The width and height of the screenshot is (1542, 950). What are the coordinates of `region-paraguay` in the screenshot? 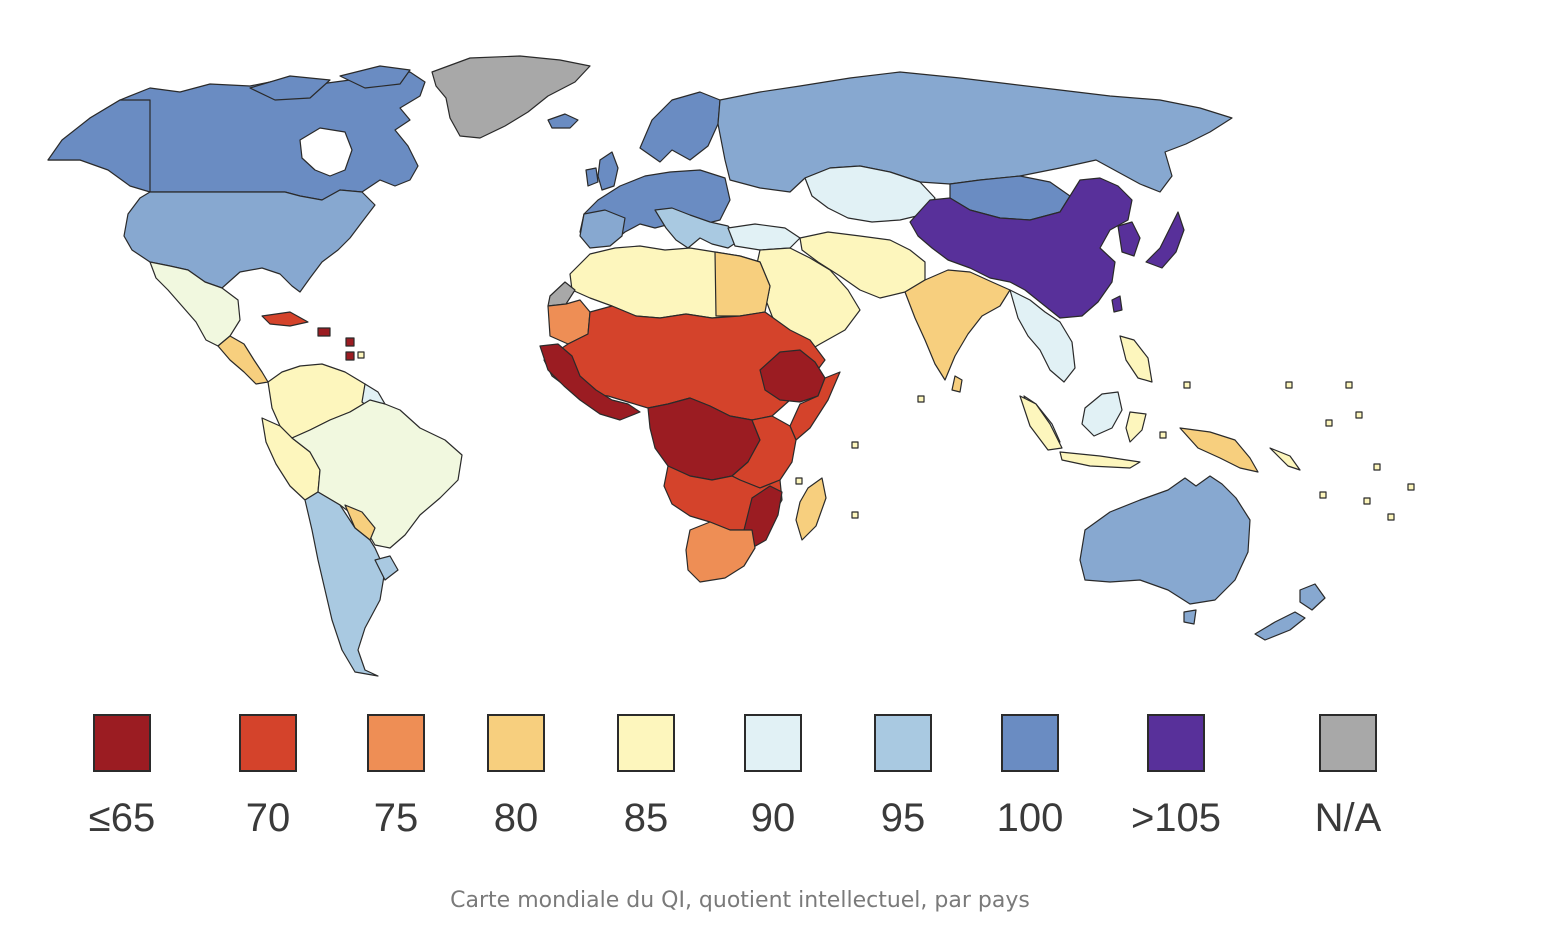 It's located at (360, 522).